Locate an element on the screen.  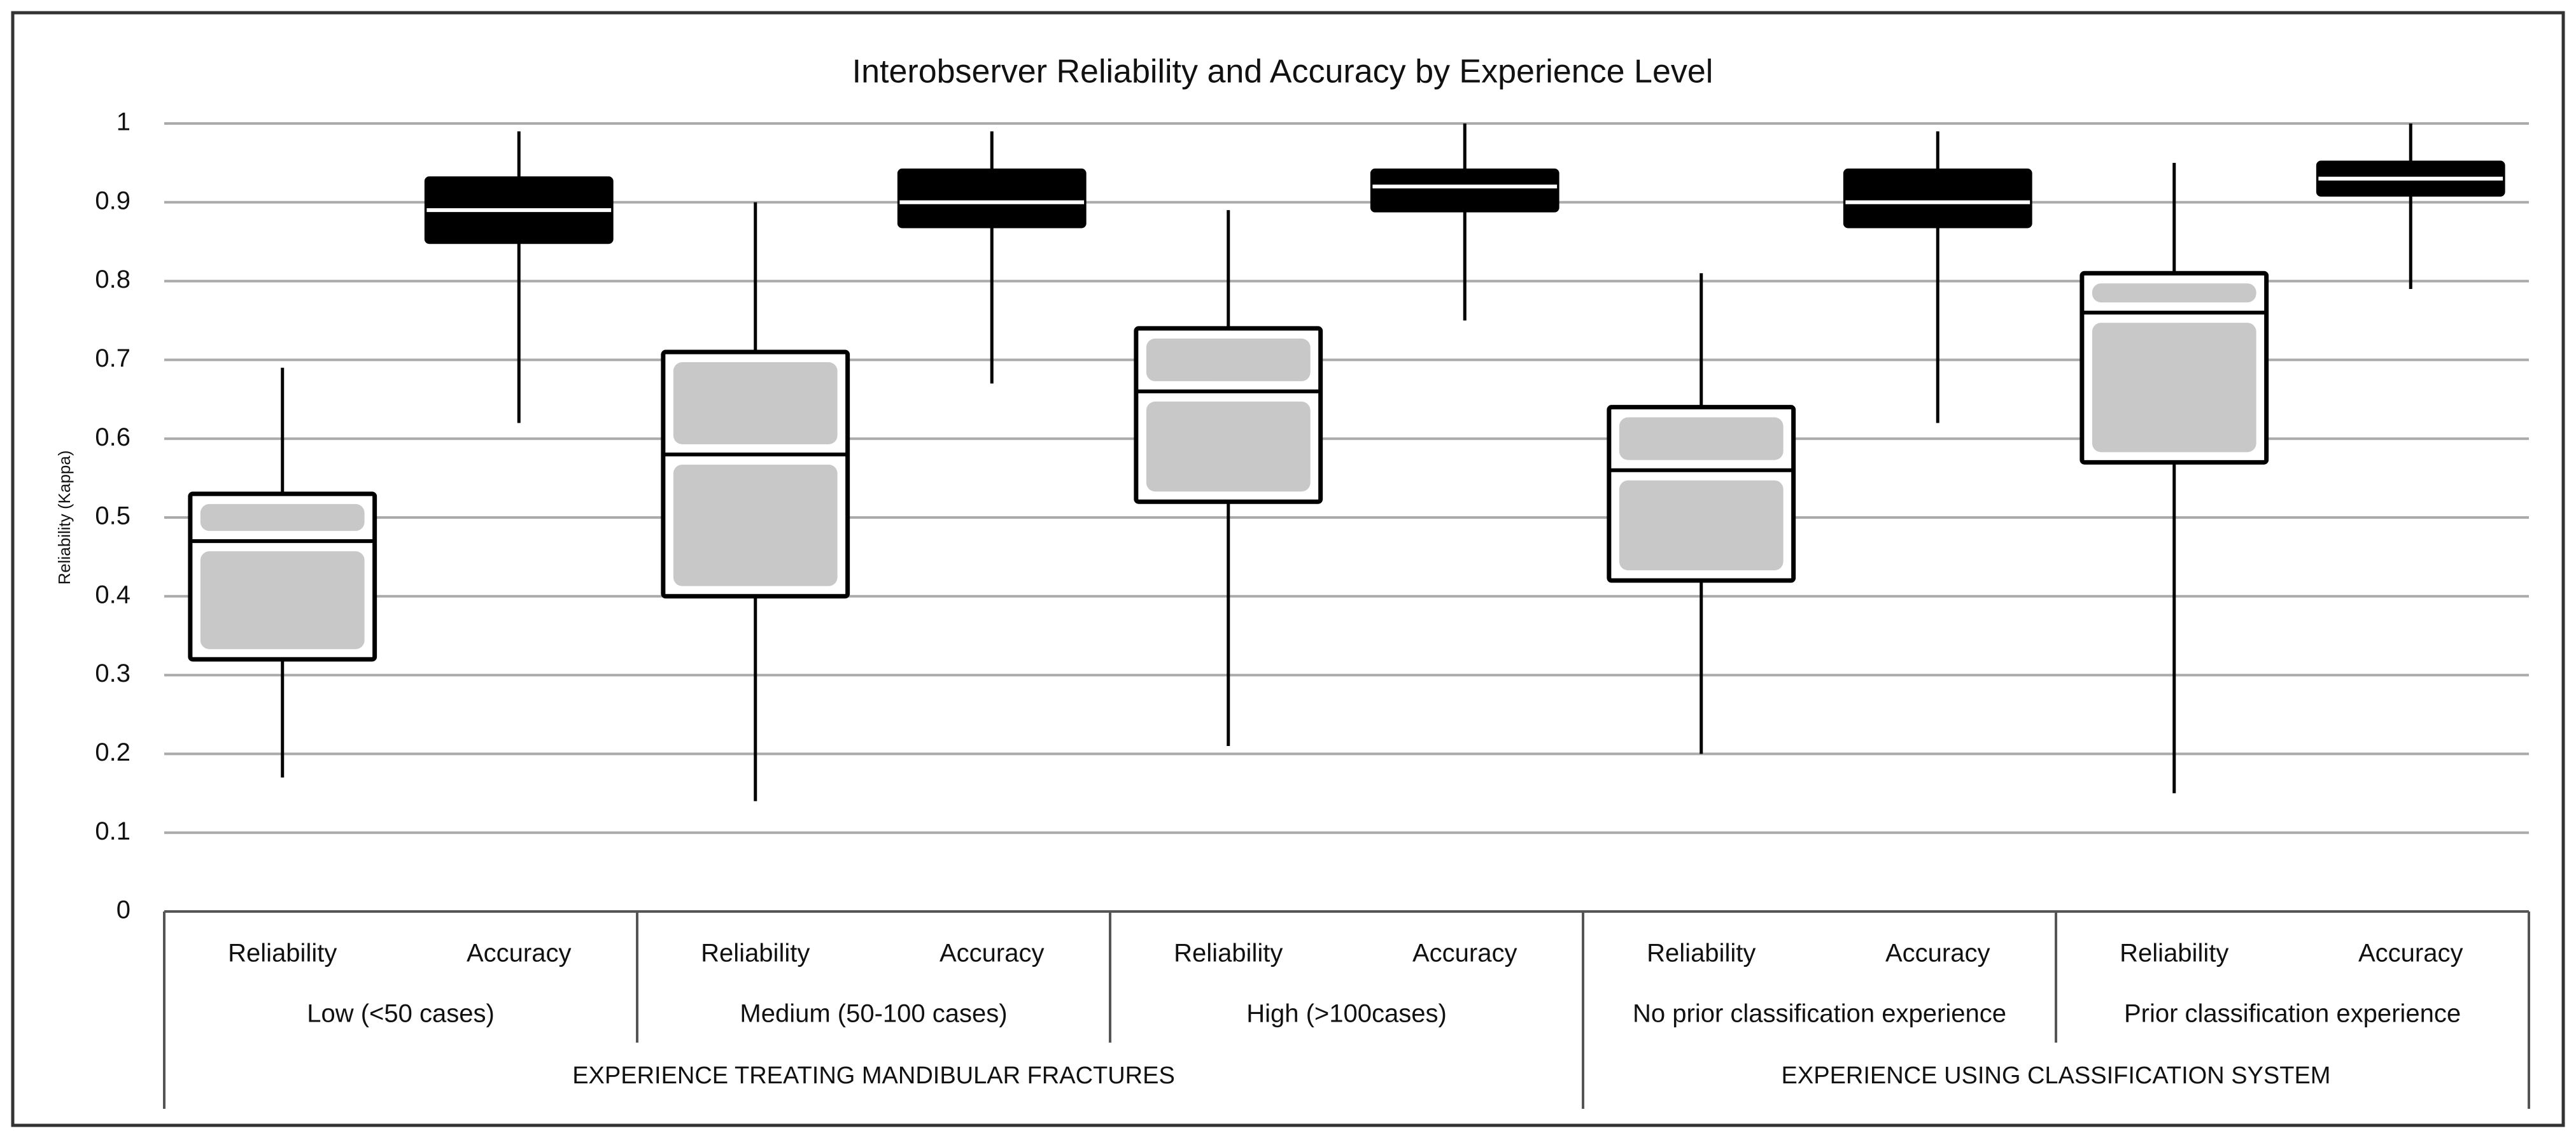
y-tick-label: 0 is located at coordinates (123, 910).